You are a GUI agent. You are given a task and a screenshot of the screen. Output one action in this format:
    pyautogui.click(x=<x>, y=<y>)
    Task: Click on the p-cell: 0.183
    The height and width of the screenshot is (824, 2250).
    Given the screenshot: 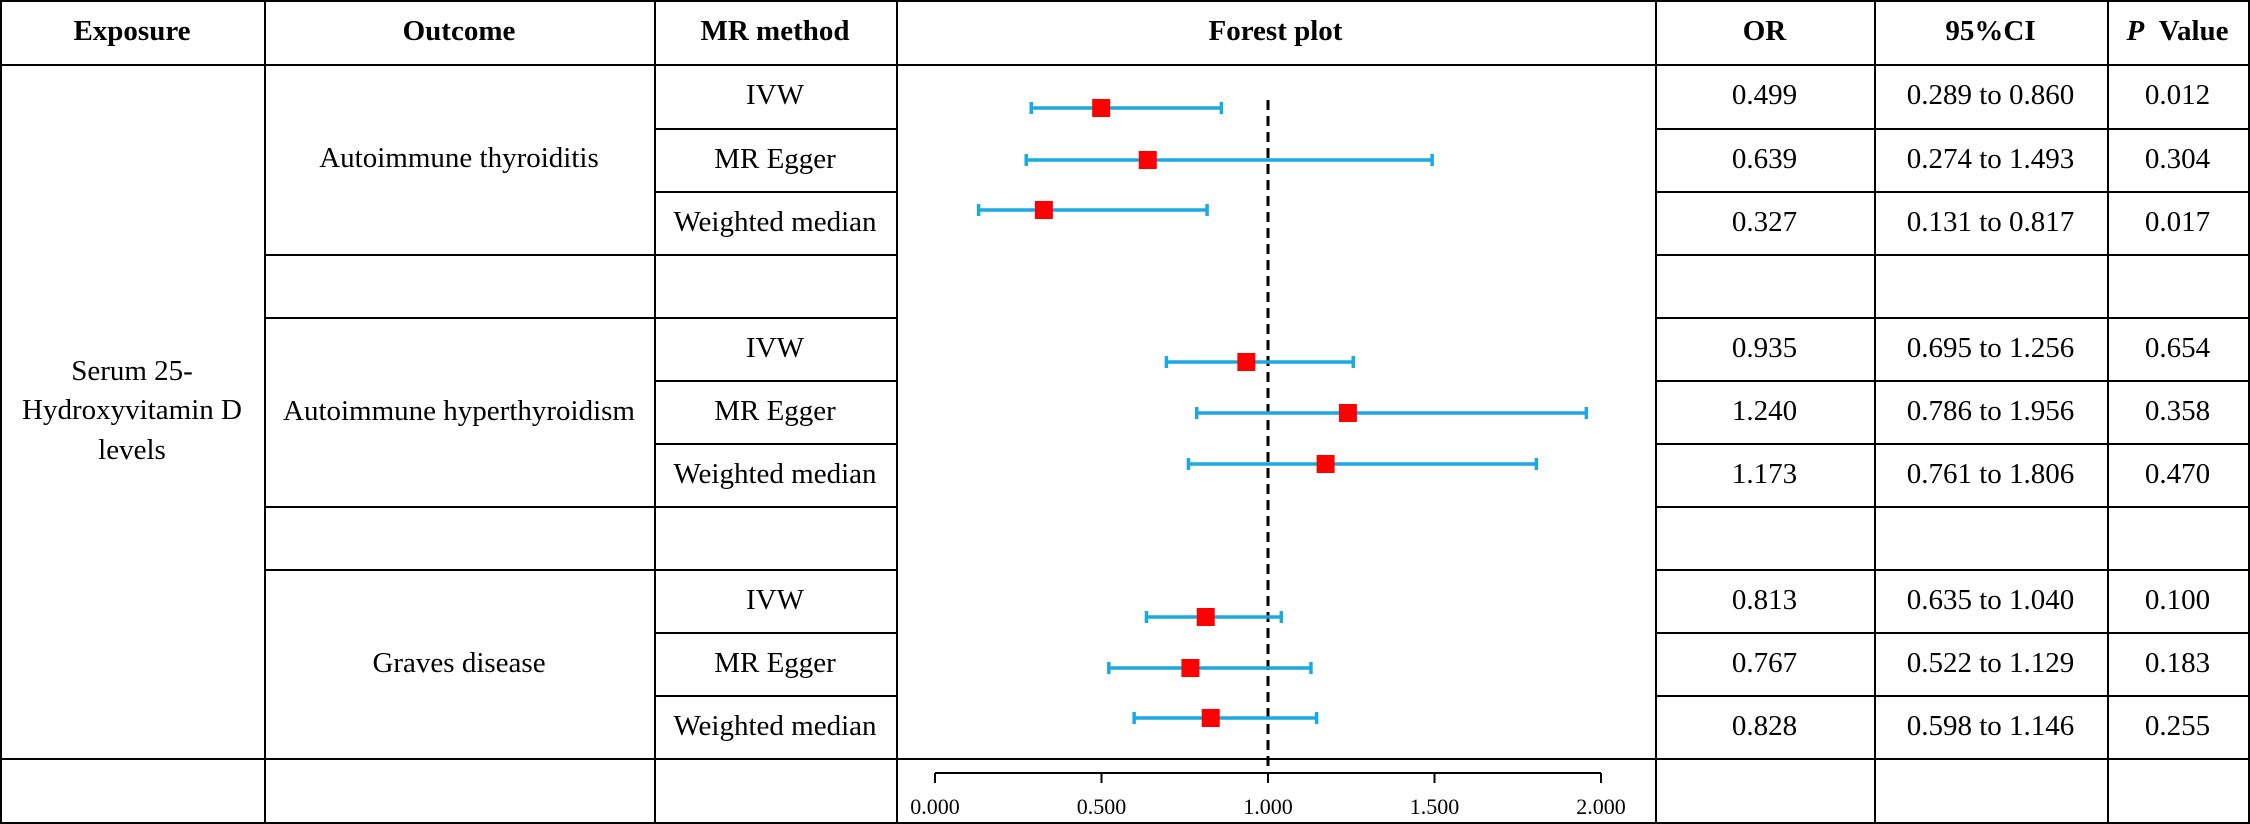 What is the action you would take?
    pyautogui.click(x=2177, y=662)
    